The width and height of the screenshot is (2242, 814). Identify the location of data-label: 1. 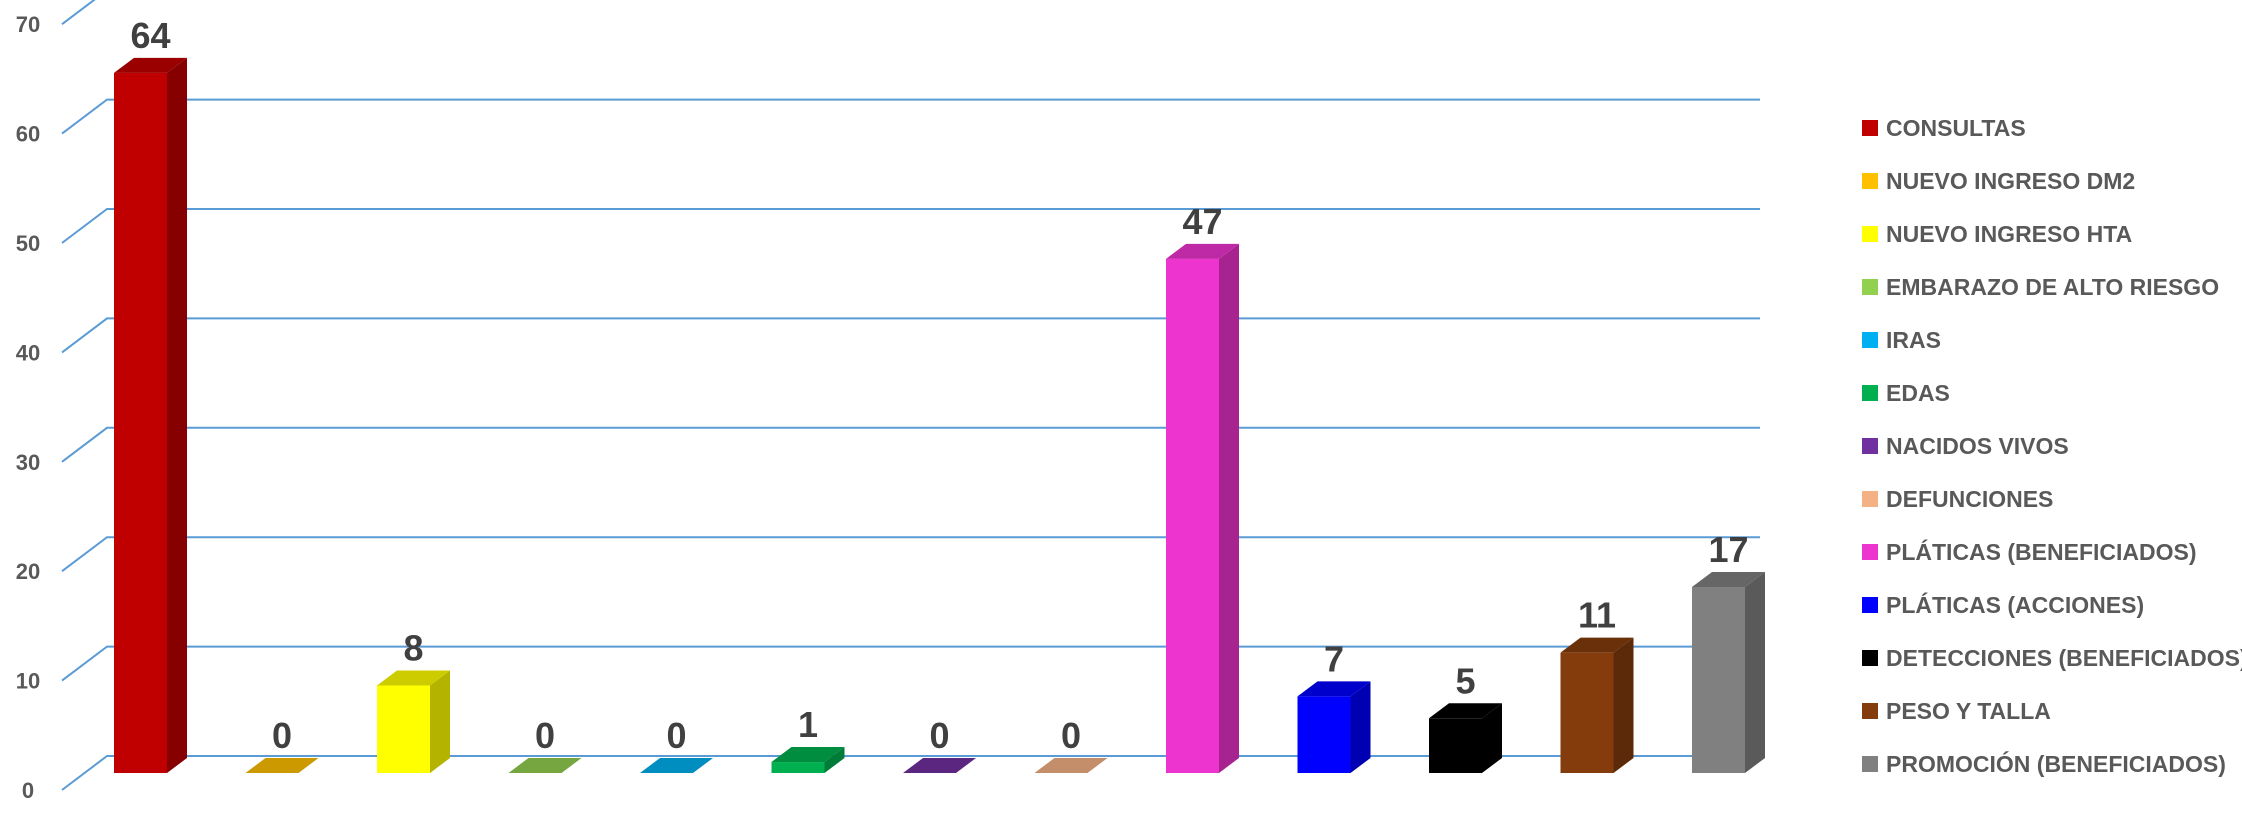
(808, 724).